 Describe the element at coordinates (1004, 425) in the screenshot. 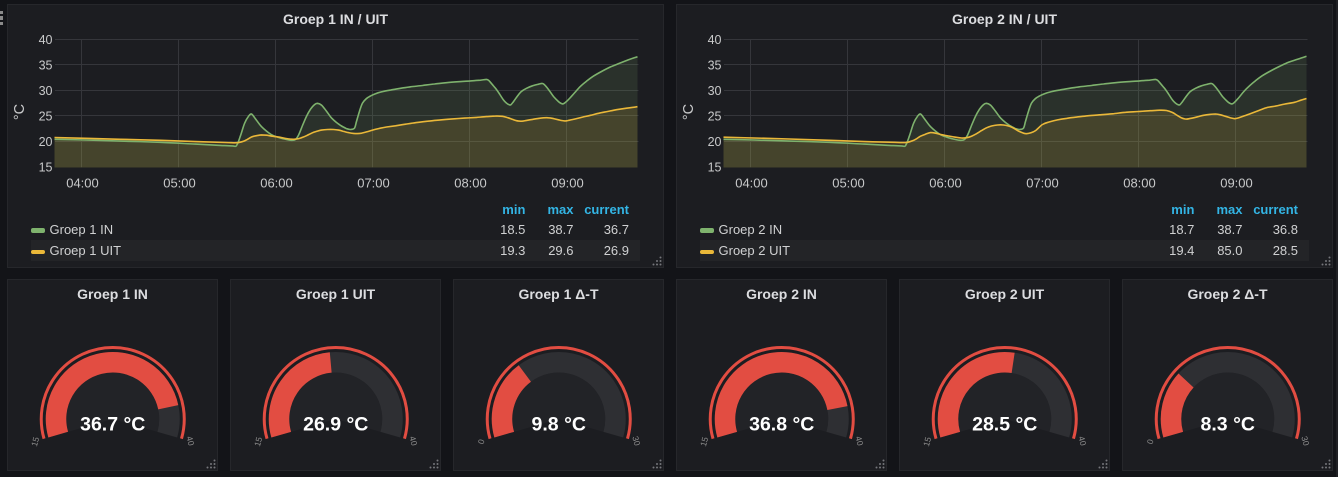

I see `svg-text: 28.5 °C` at that location.